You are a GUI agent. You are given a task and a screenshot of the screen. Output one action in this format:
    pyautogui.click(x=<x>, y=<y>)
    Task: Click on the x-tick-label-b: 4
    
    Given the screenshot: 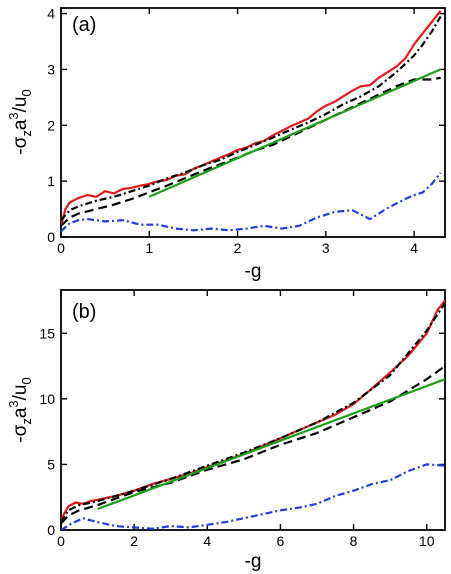 What is the action you would take?
    pyautogui.click(x=207, y=541)
    